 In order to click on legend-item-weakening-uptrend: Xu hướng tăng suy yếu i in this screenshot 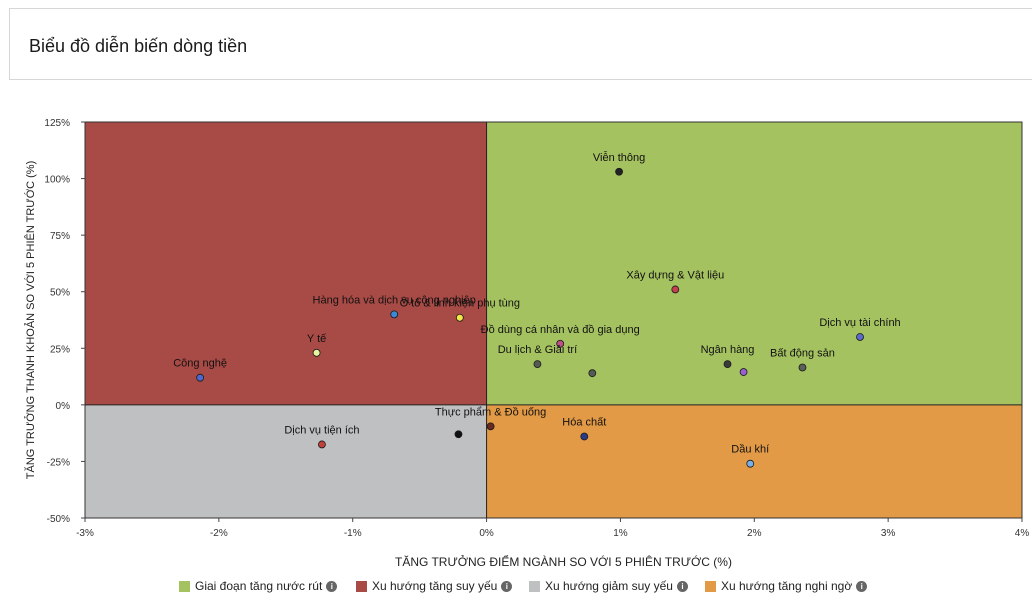, I will do `click(434, 586)`.